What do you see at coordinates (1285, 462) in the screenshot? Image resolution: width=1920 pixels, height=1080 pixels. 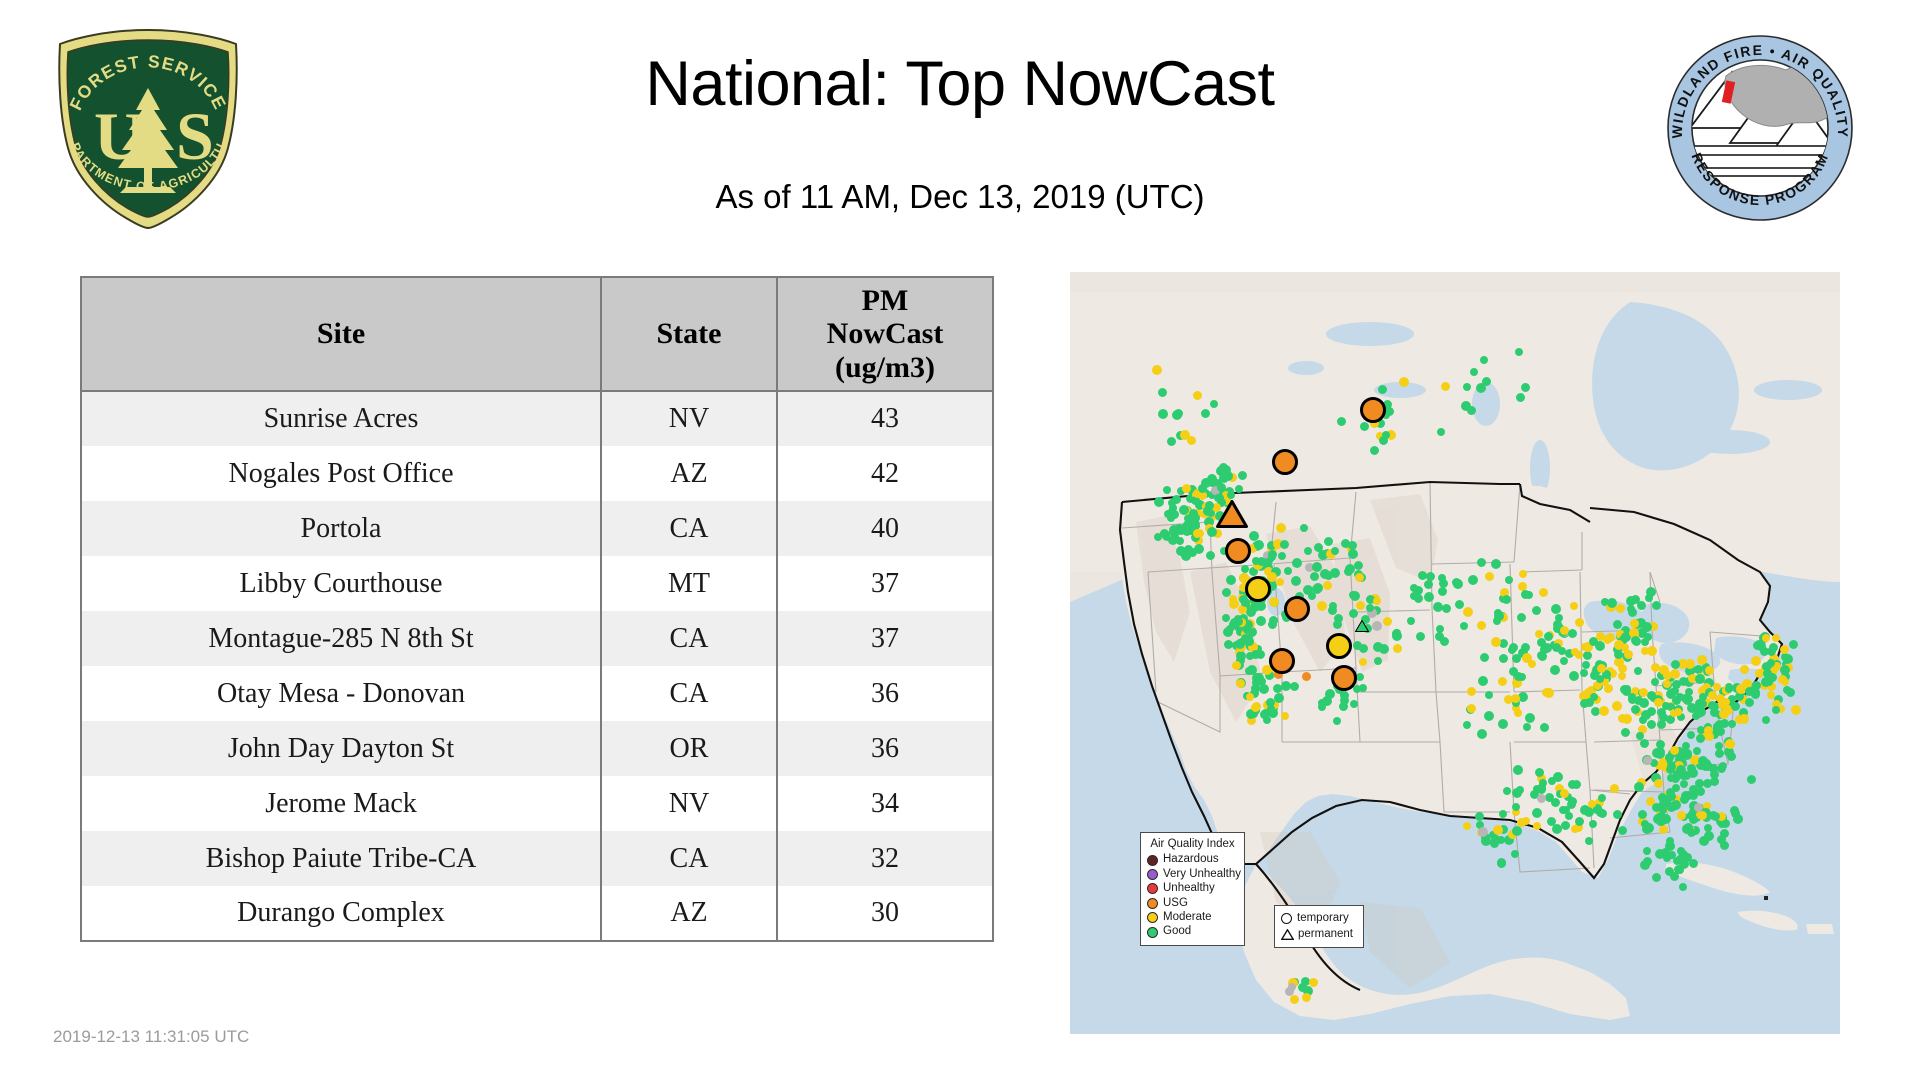 I see `top-site-marker` at bounding box center [1285, 462].